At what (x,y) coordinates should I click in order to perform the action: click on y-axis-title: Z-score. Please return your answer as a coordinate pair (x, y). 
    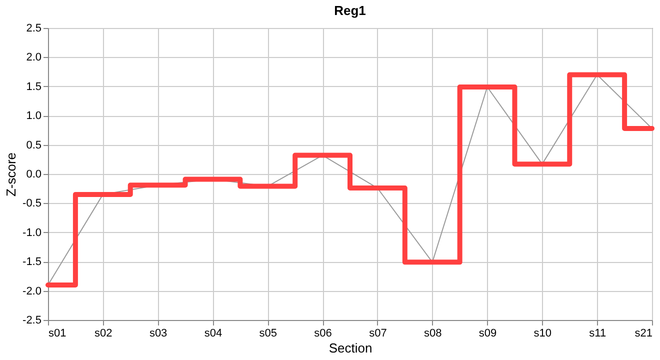
    Looking at the image, I should click on (11, 174).